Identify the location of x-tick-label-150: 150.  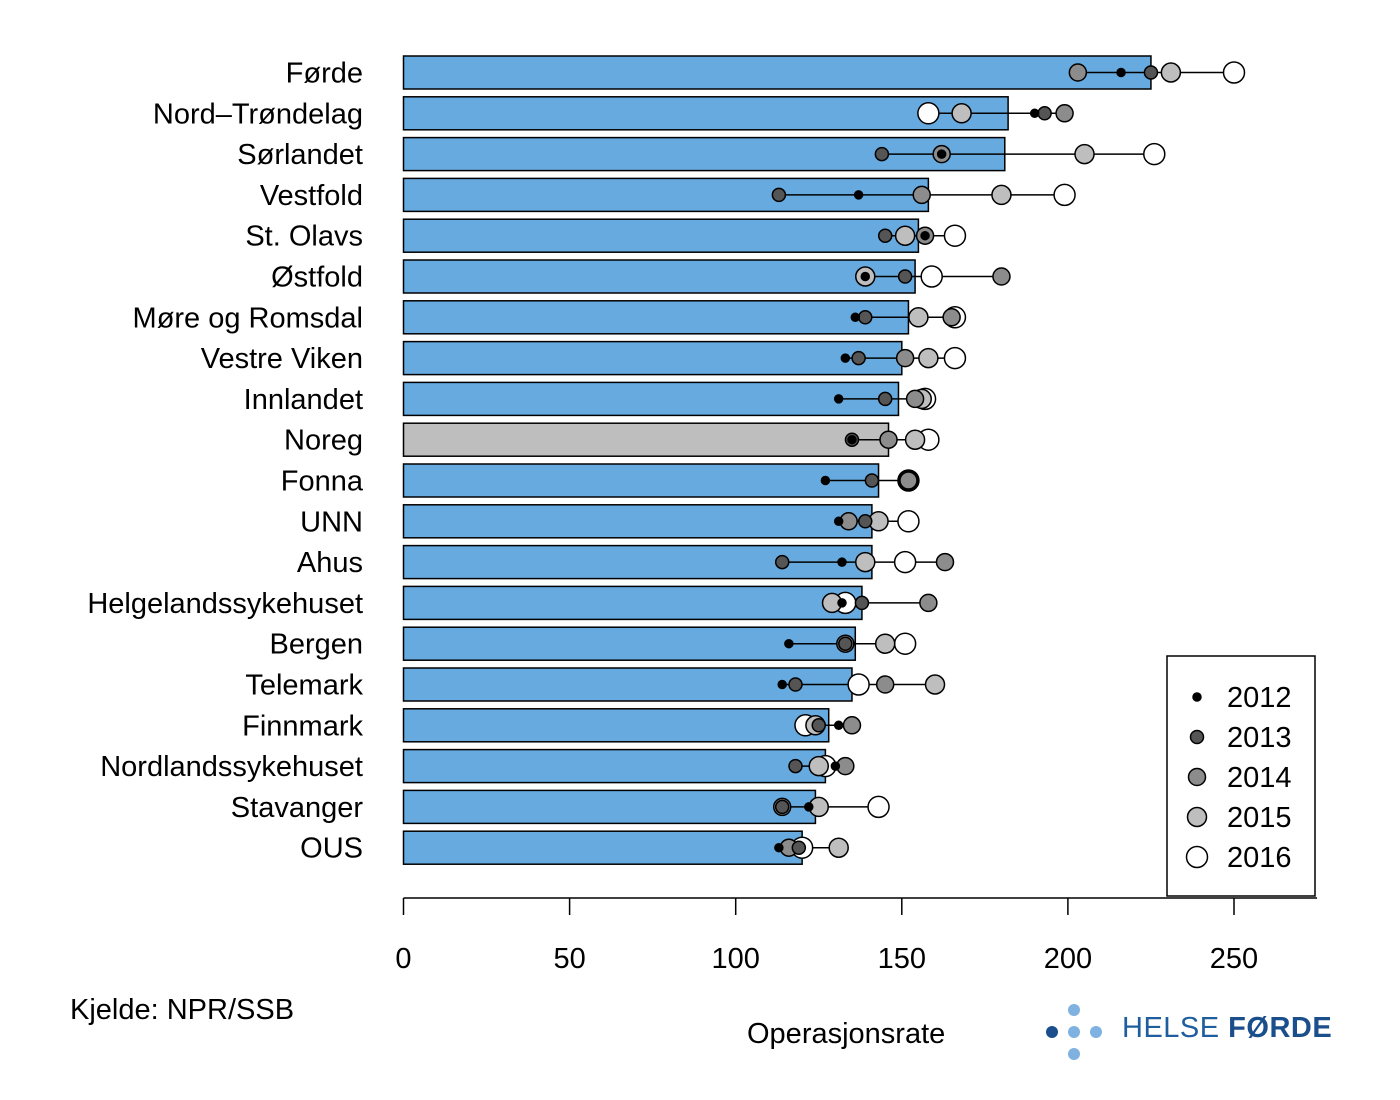
(902, 959).